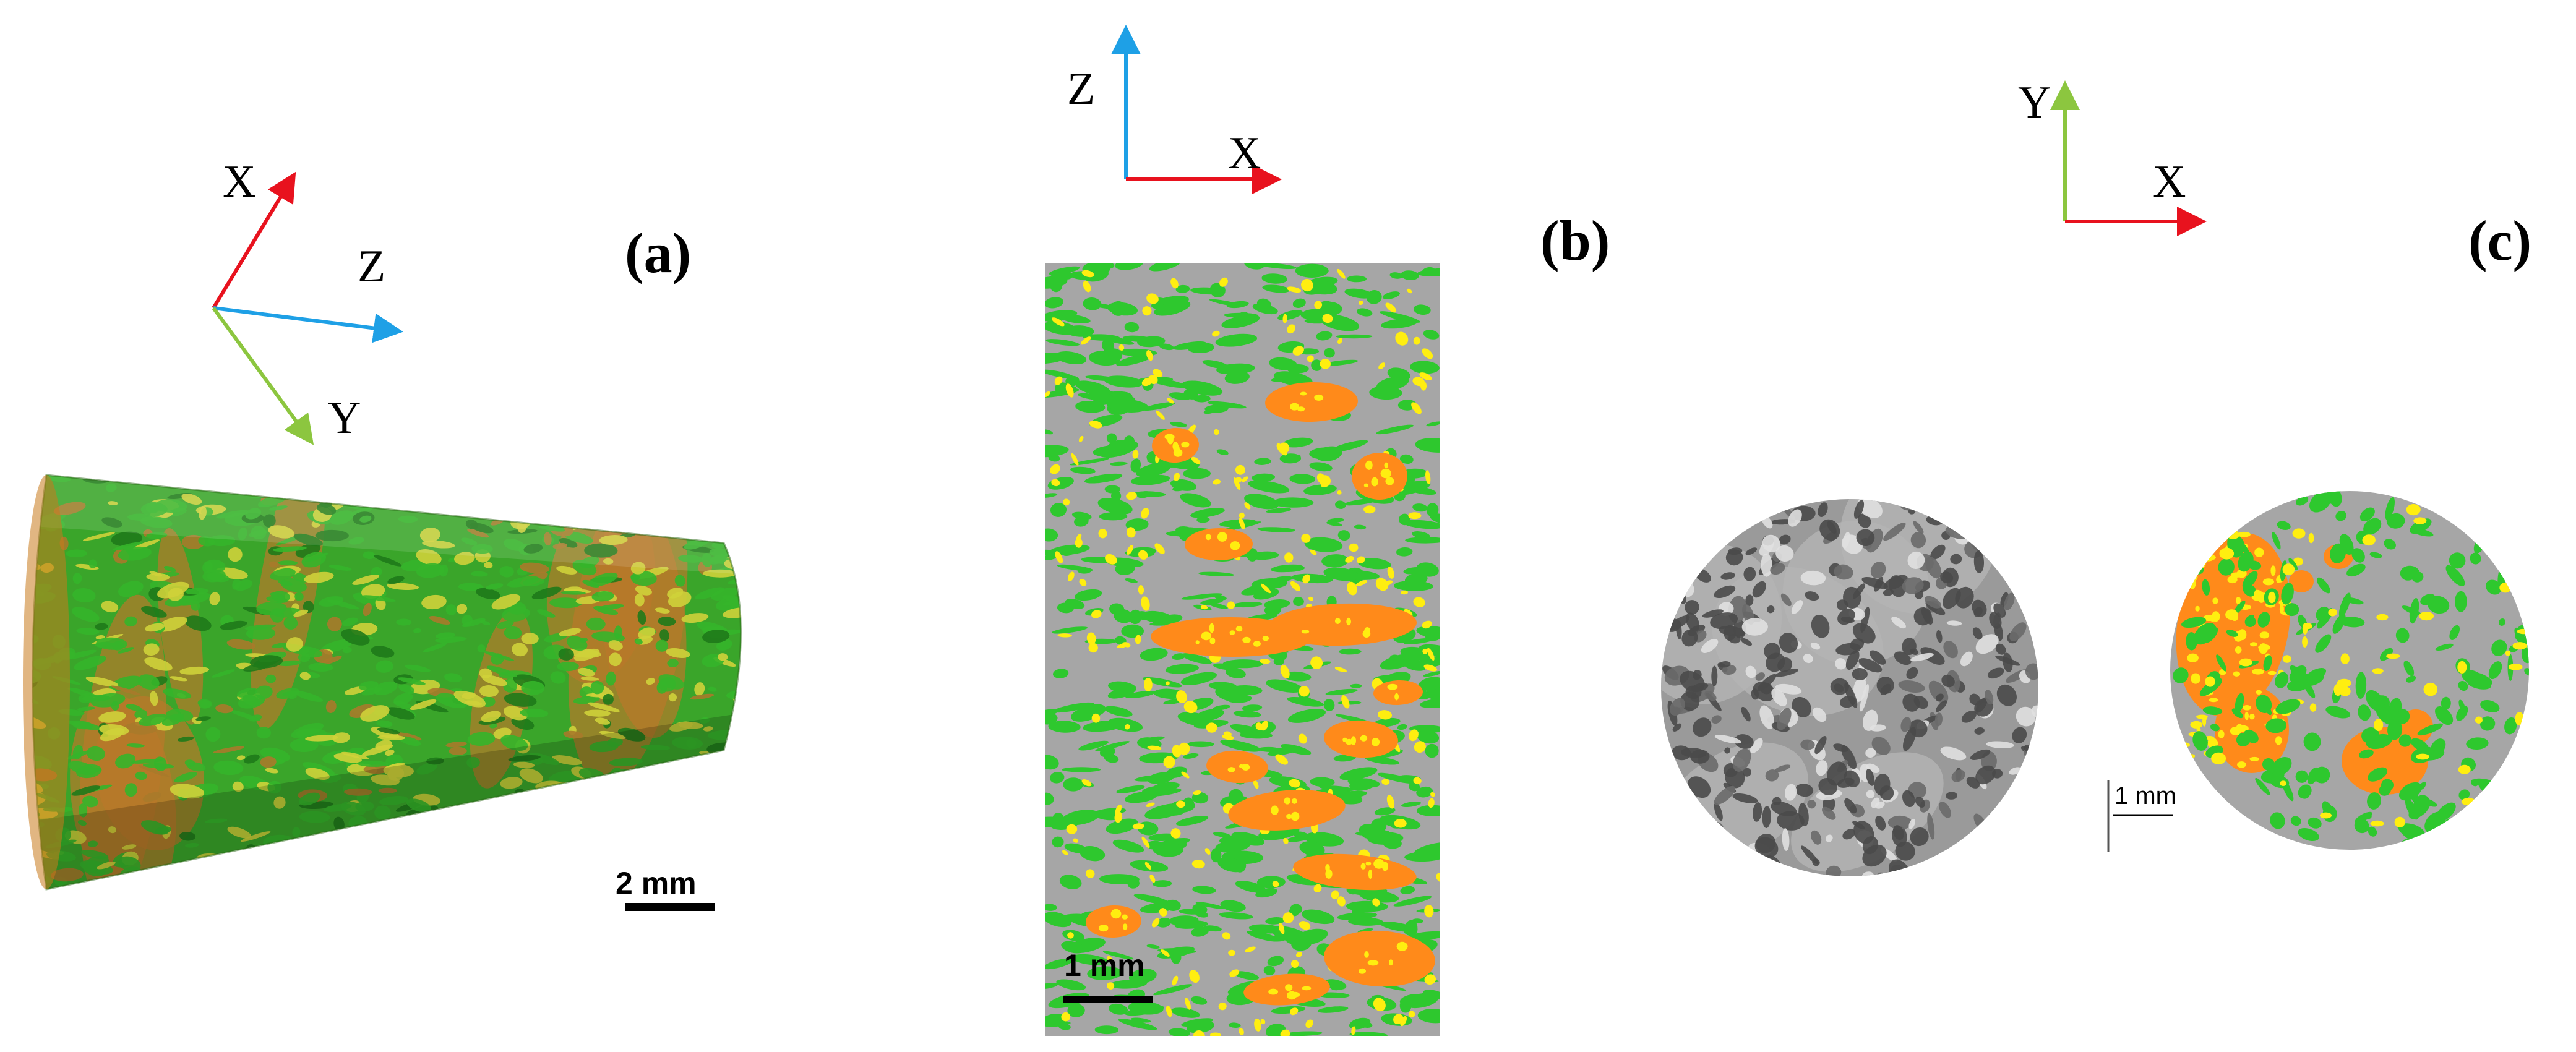  What do you see at coordinates (1242, 650) in the screenshot?
I see `longitudinal-segmented-slice` at bounding box center [1242, 650].